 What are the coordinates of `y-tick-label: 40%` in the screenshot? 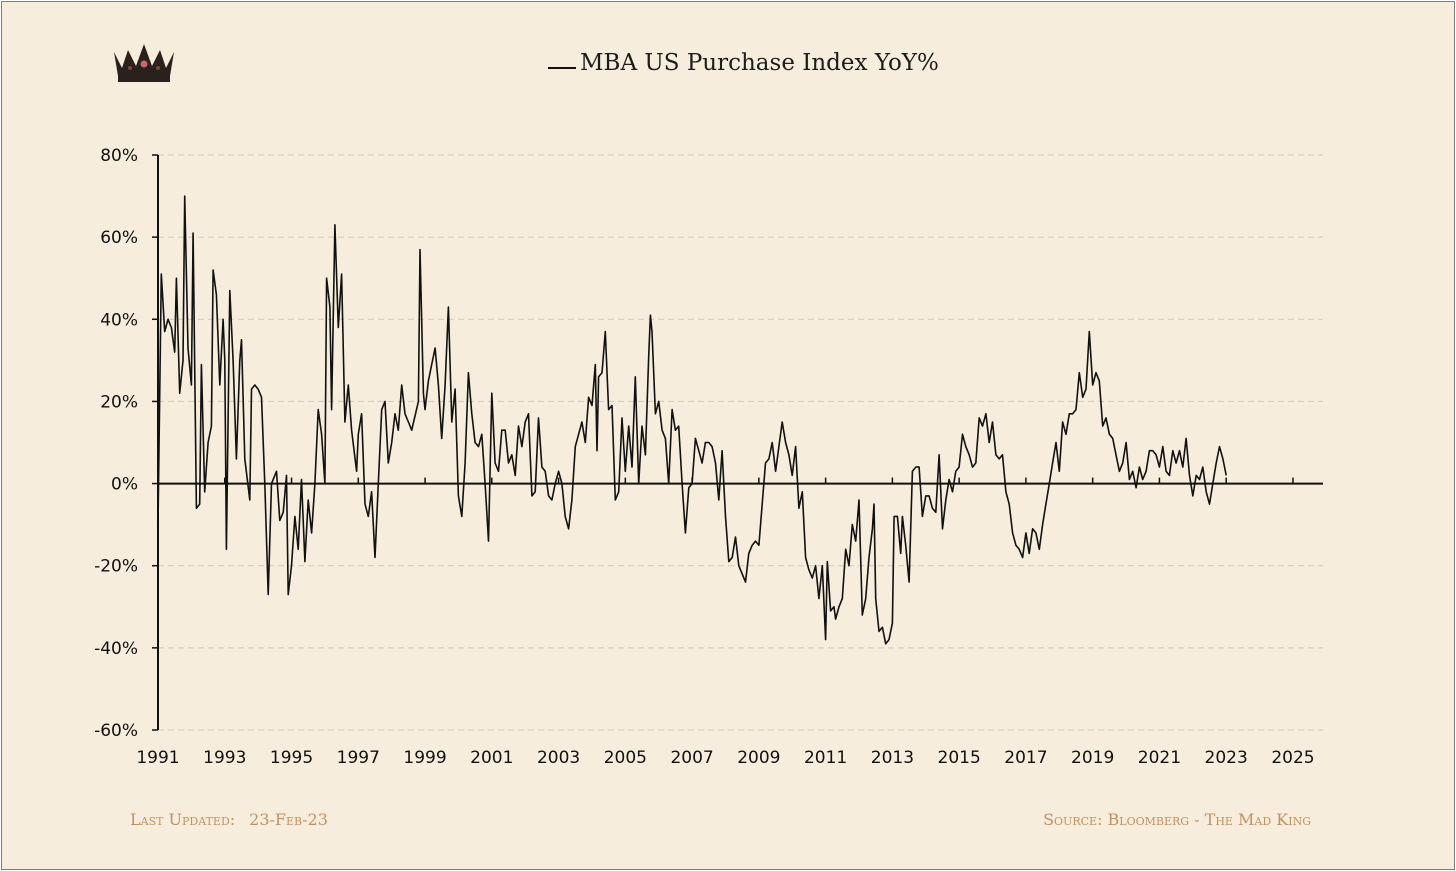 It's located at (119, 320).